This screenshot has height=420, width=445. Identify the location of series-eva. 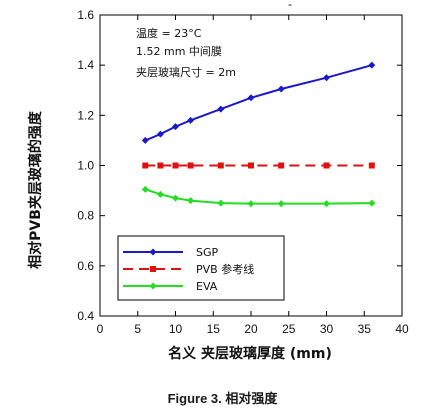
(258, 196).